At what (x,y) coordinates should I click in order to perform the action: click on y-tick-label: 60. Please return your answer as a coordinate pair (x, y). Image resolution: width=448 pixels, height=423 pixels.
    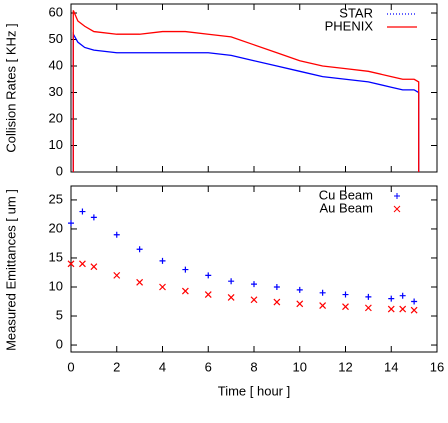
    Looking at the image, I should click on (56, 11).